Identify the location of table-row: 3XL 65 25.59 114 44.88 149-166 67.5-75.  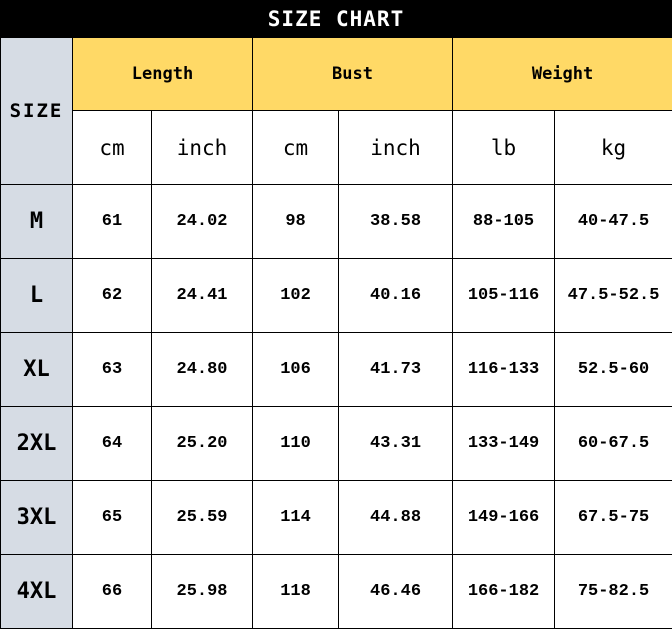
(336, 517).